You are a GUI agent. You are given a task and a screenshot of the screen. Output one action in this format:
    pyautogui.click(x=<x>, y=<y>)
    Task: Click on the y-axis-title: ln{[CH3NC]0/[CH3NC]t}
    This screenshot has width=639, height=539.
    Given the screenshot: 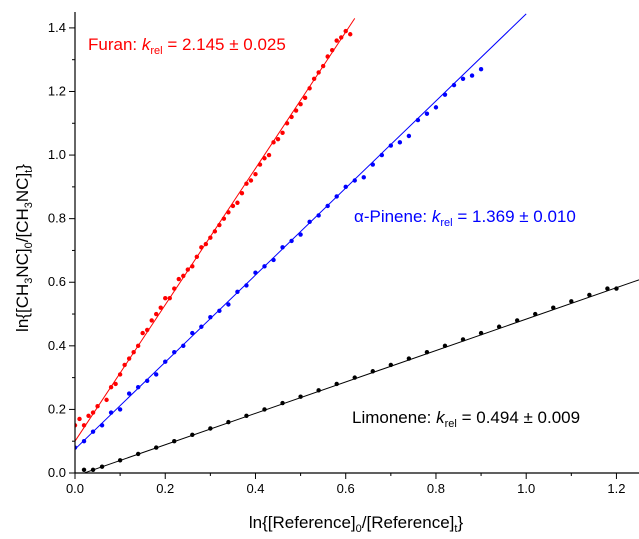 What is the action you would take?
    pyautogui.click(x=24, y=248)
    